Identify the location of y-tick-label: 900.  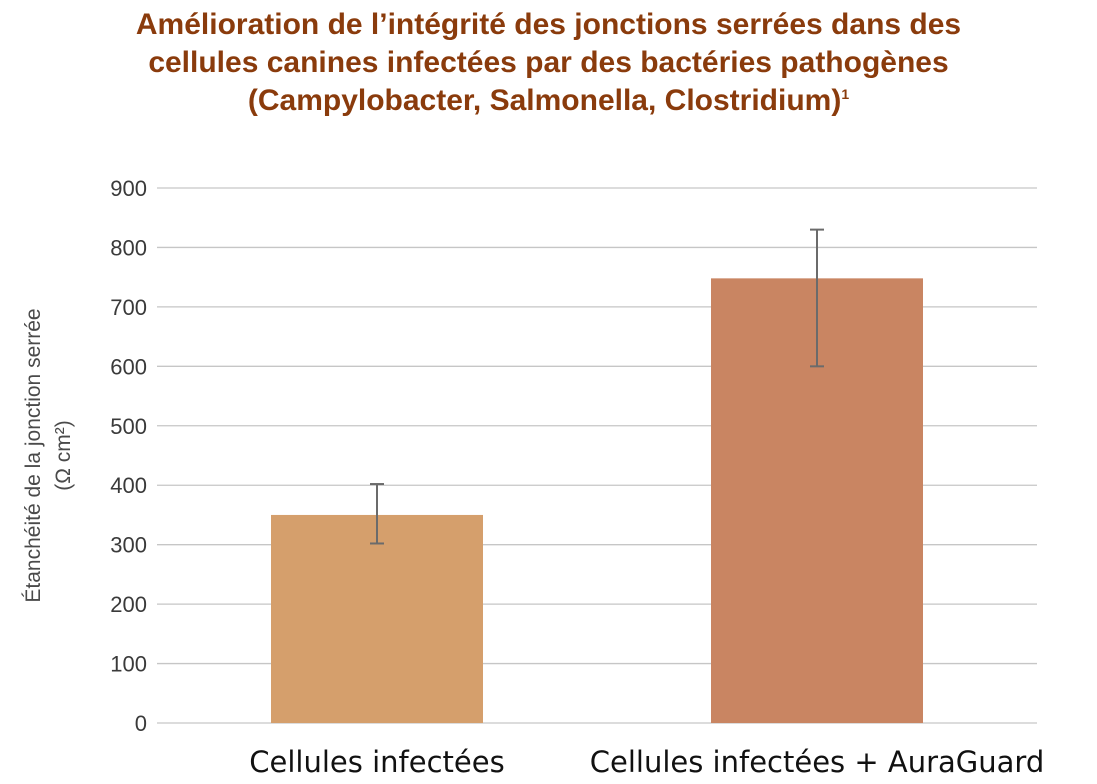
(128, 188).